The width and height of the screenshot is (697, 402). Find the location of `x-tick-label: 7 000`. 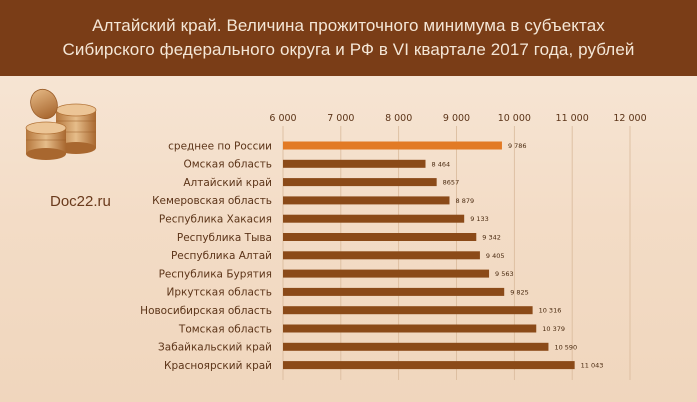

x-tick-label: 7 000 is located at coordinates (340, 118).